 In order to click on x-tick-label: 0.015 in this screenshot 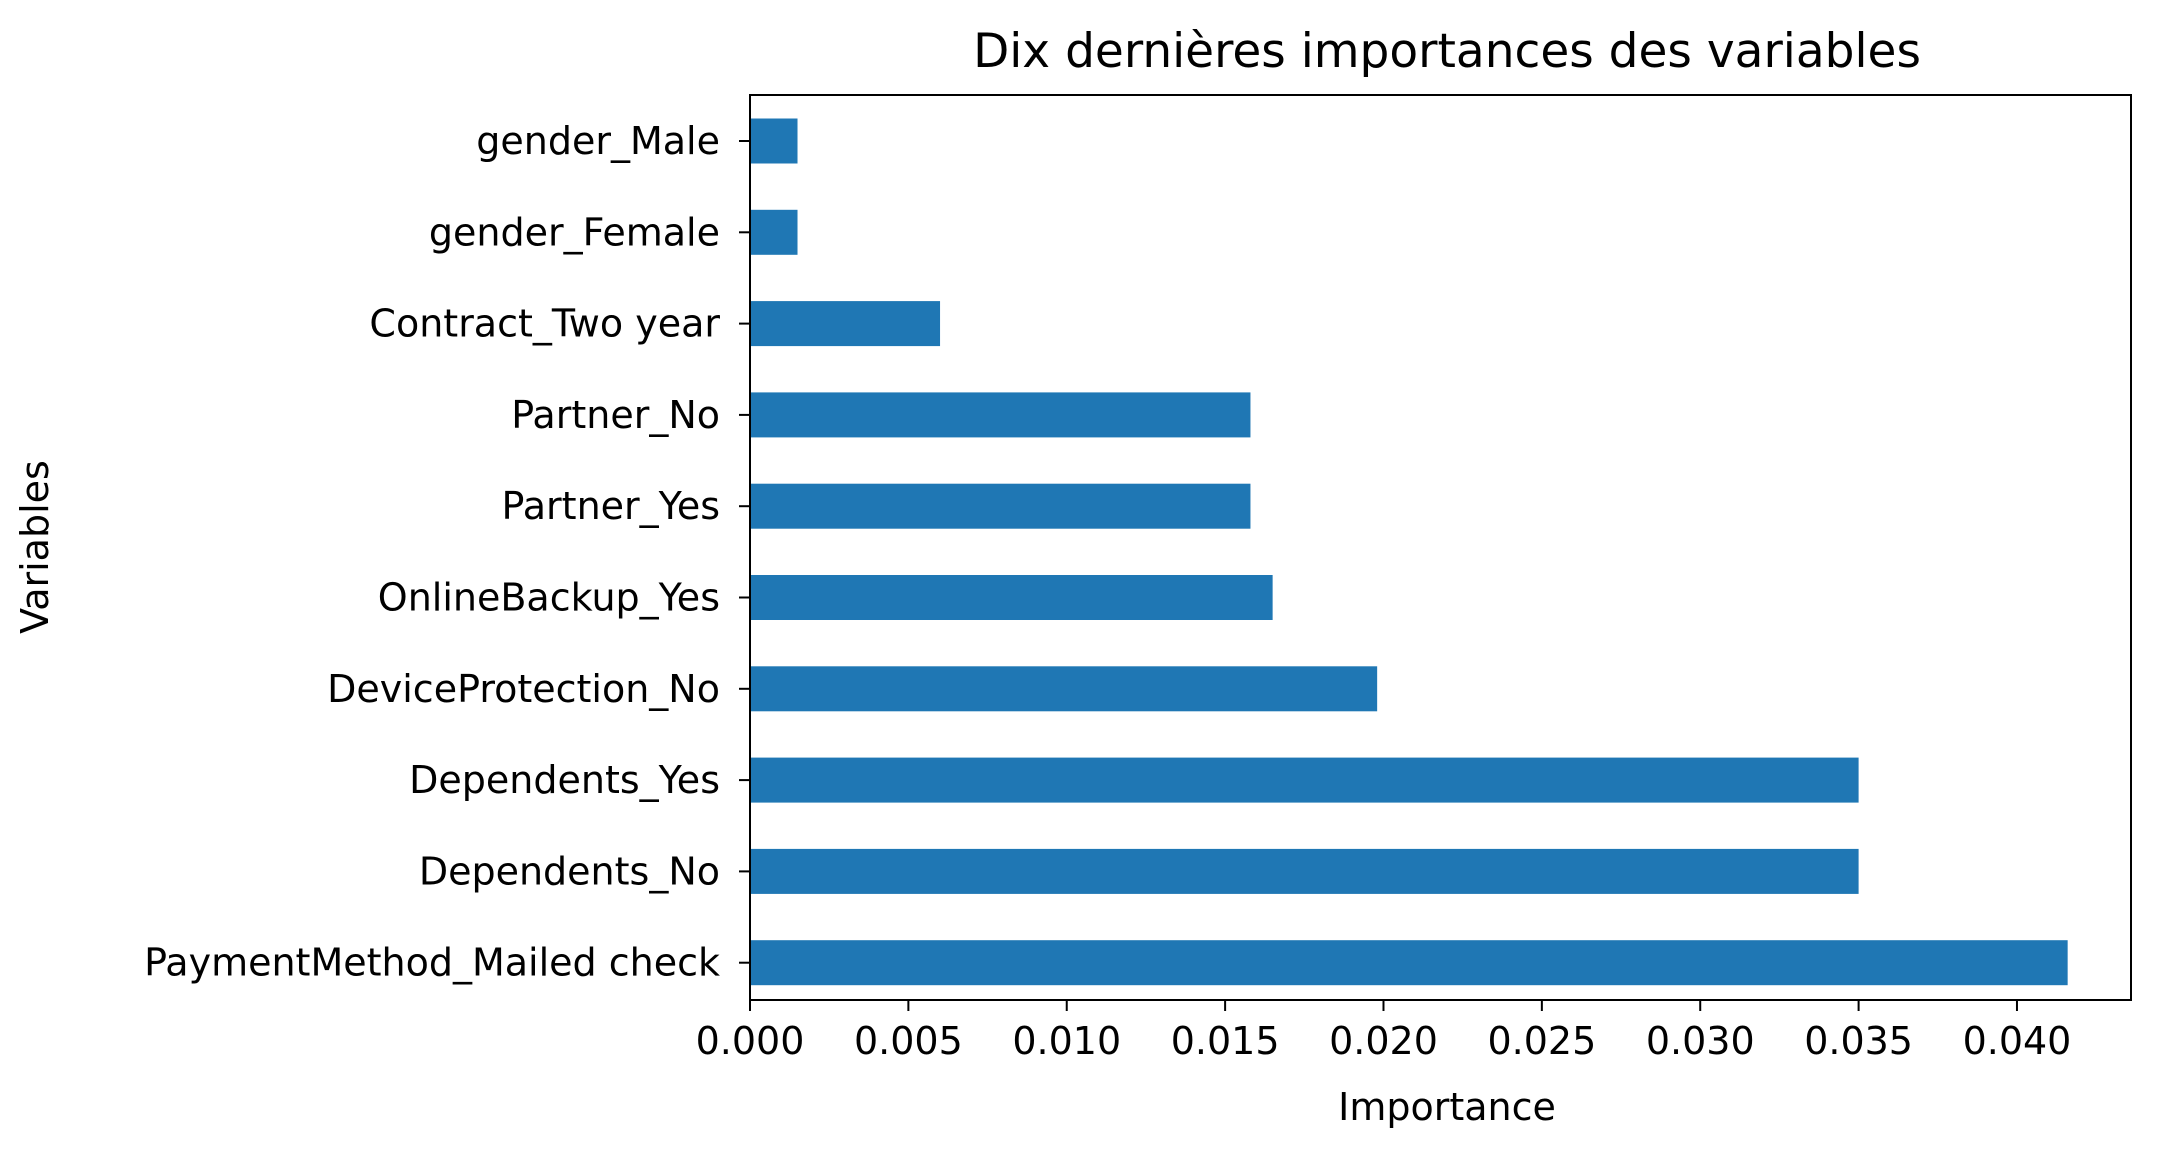, I will do `click(1225, 1041)`.